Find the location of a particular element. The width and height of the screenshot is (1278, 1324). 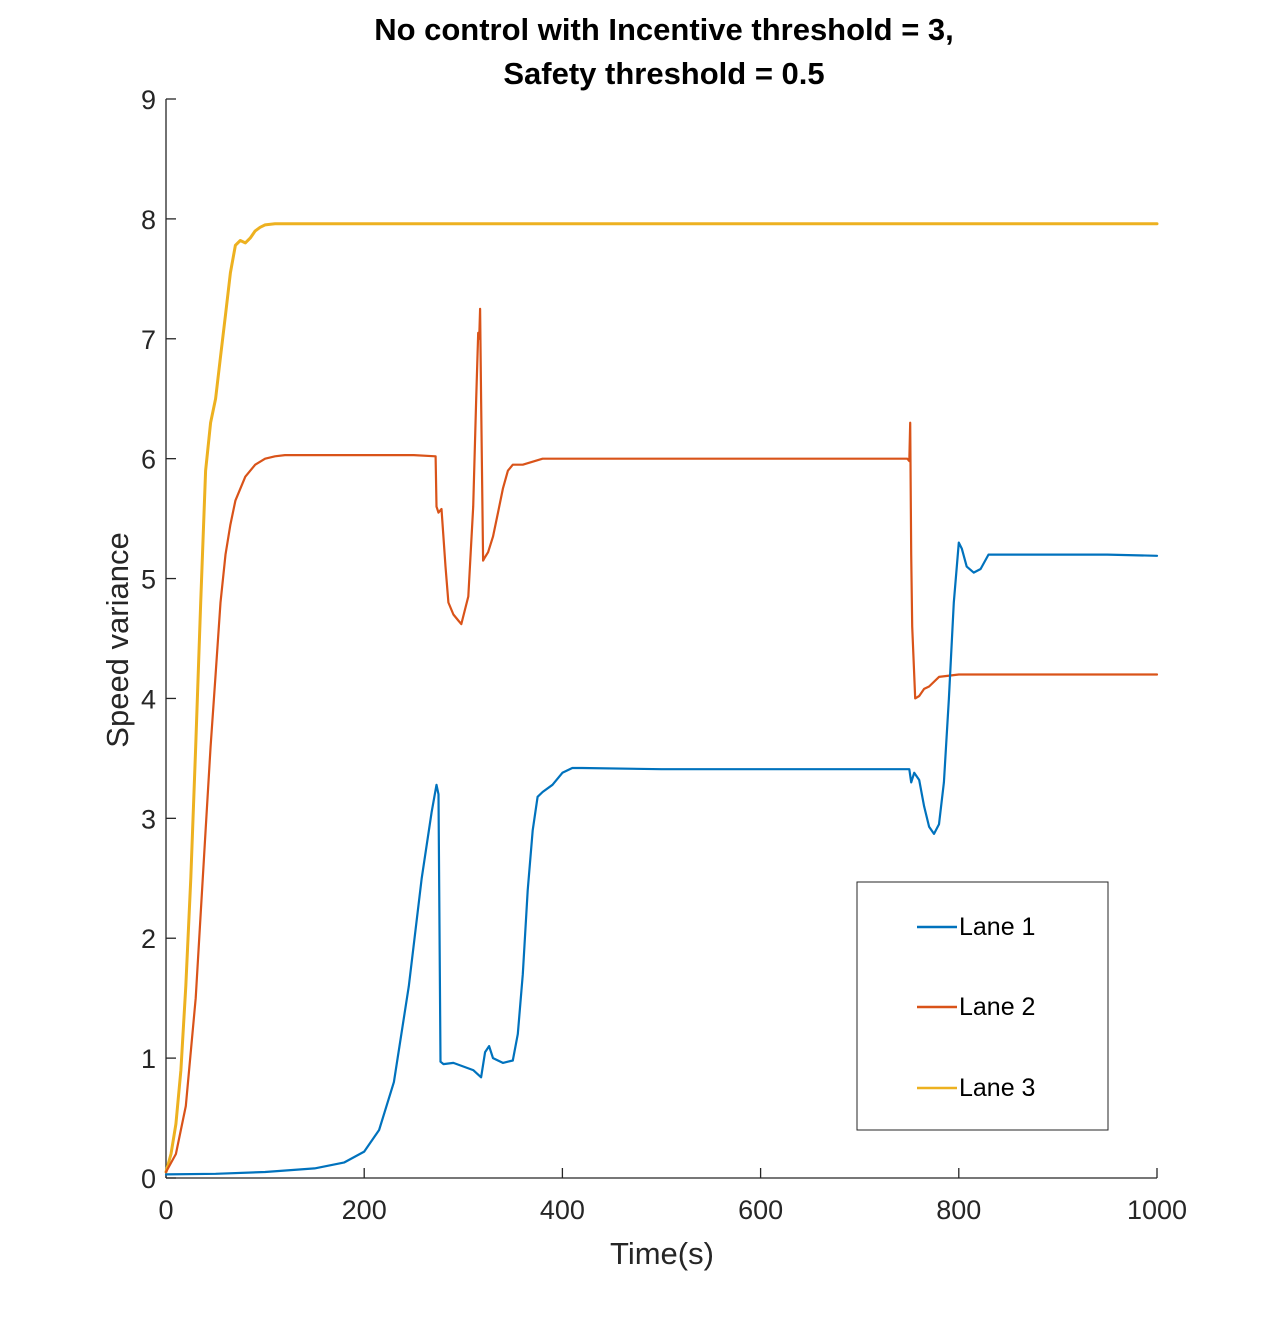

x-ticks: 0 200 400 600 800 1000 is located at coordinates (672, 1196).